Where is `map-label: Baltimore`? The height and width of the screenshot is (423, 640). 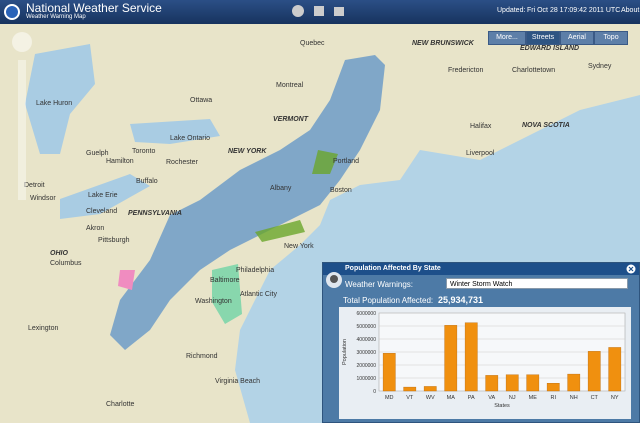 map-label: Baltimore is located at coordinates (225, 280).